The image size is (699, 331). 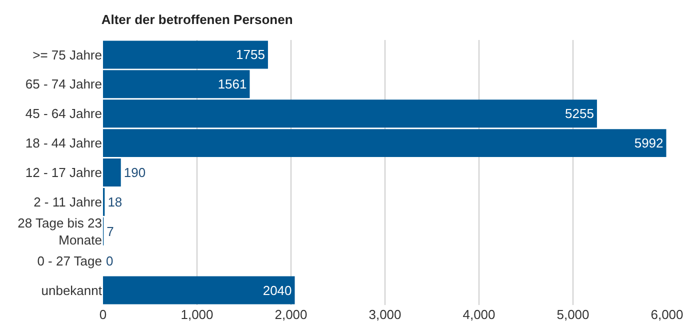 What do you see at coordinates (63, 143) in the screenshot?
I see `y-tick-label: 18 - 44 Jahre` at bounding box center [63, 143].